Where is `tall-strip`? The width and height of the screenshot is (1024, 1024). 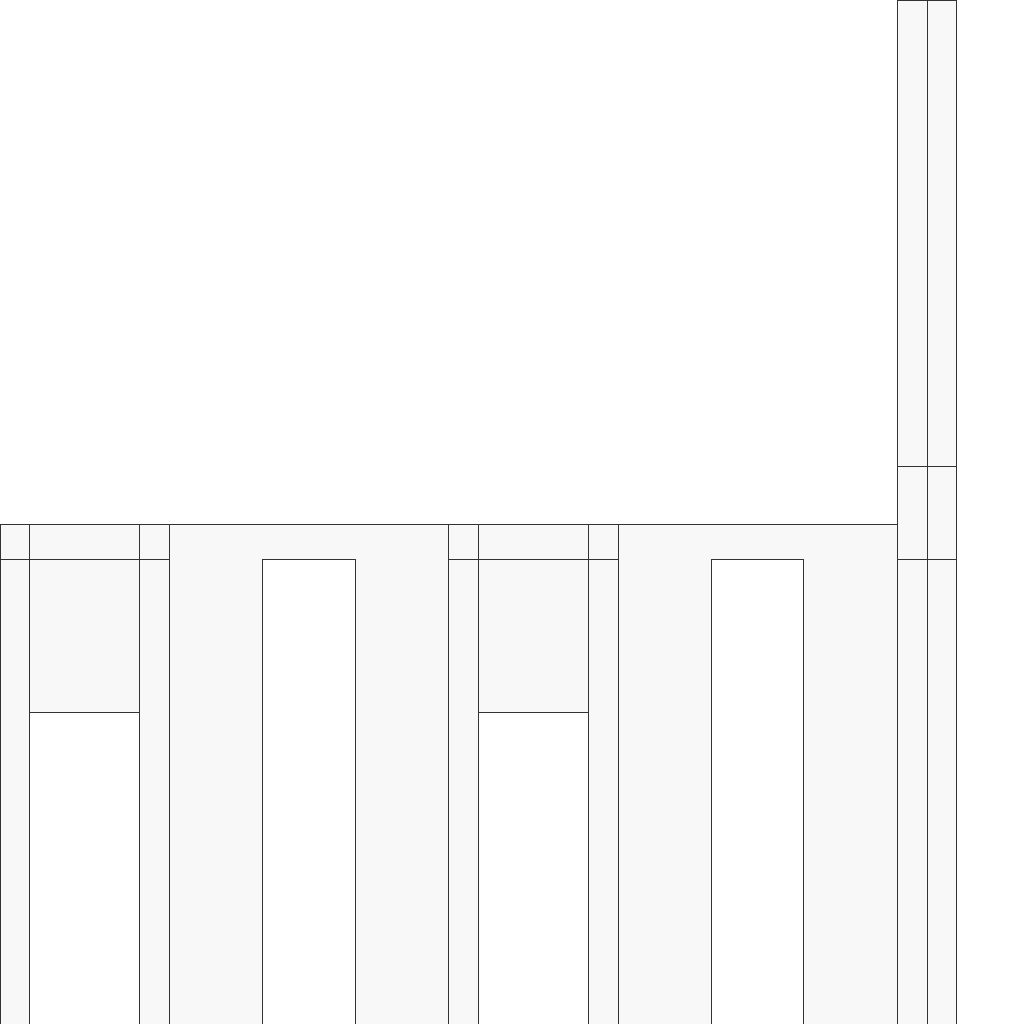
tall-strip is located at coordinates (927, 512).